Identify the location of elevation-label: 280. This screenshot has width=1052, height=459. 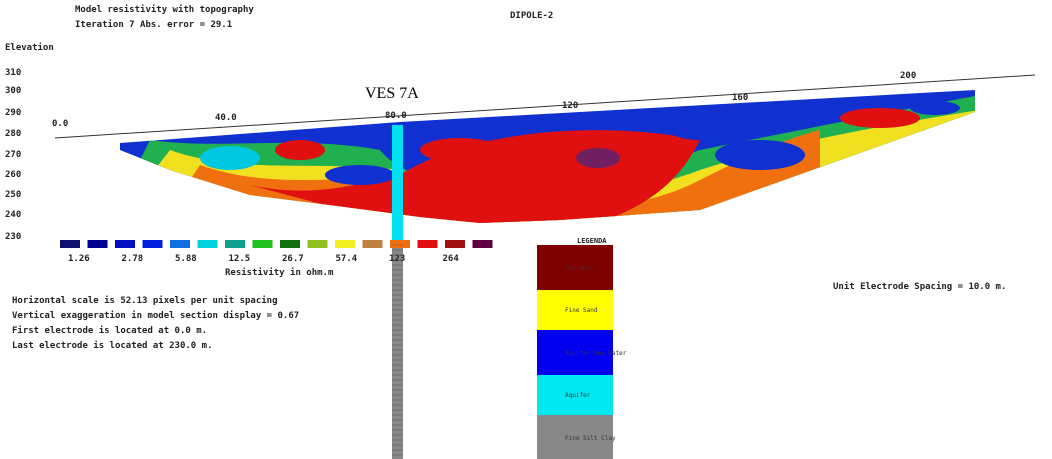
(13, 134).